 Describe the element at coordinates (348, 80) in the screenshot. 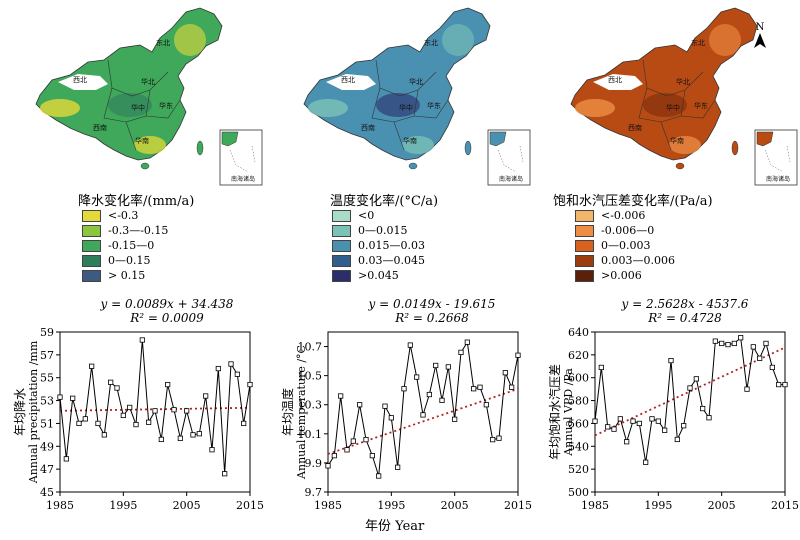

I see `region-label: 西北` at that location.